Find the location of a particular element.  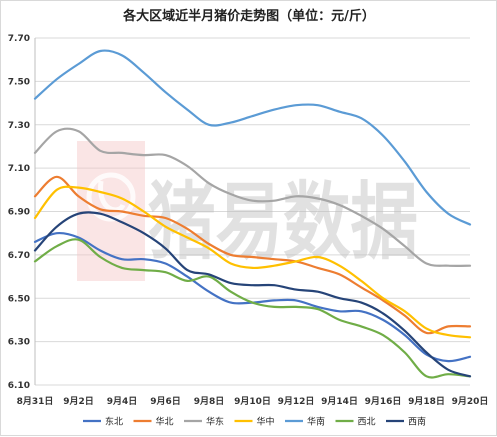

legend-label: 东北 is located at coordinates (114, 422).